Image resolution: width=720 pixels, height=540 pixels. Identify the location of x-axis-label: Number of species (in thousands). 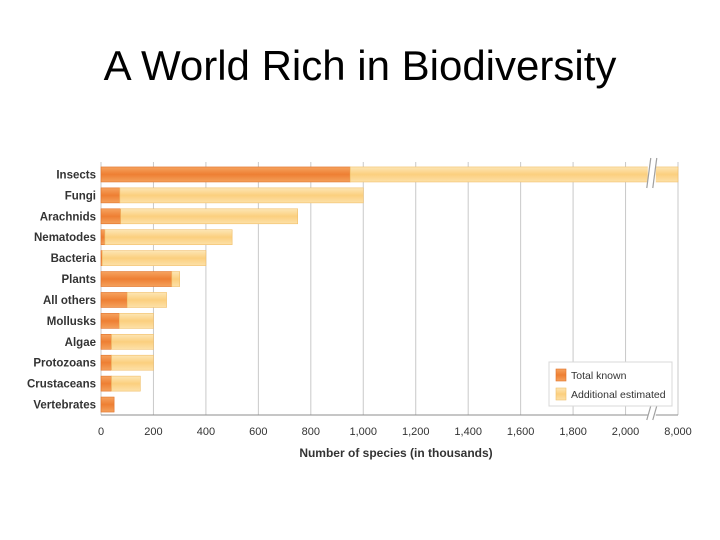
(395, 453).